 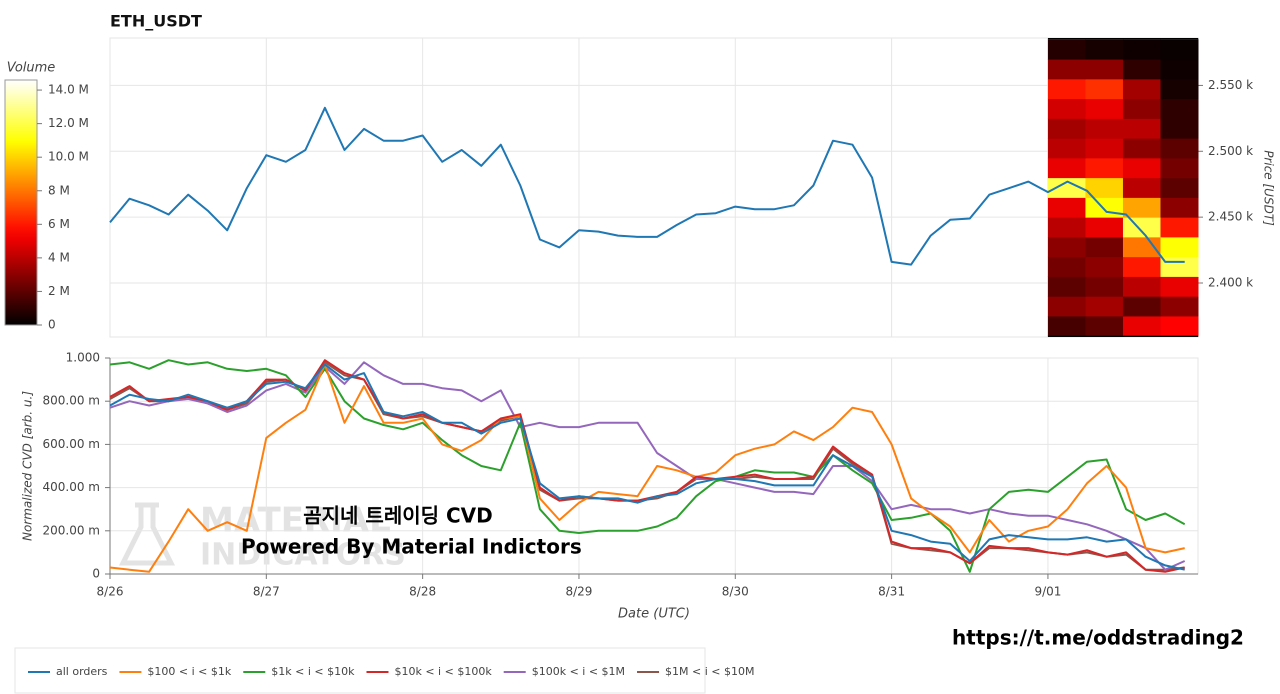 What do you see at coordinates (28, 466) in the screenshot?
I see `y-axis-label: Normalized CVD [arb. u.]` at bounding box center [28, 466].